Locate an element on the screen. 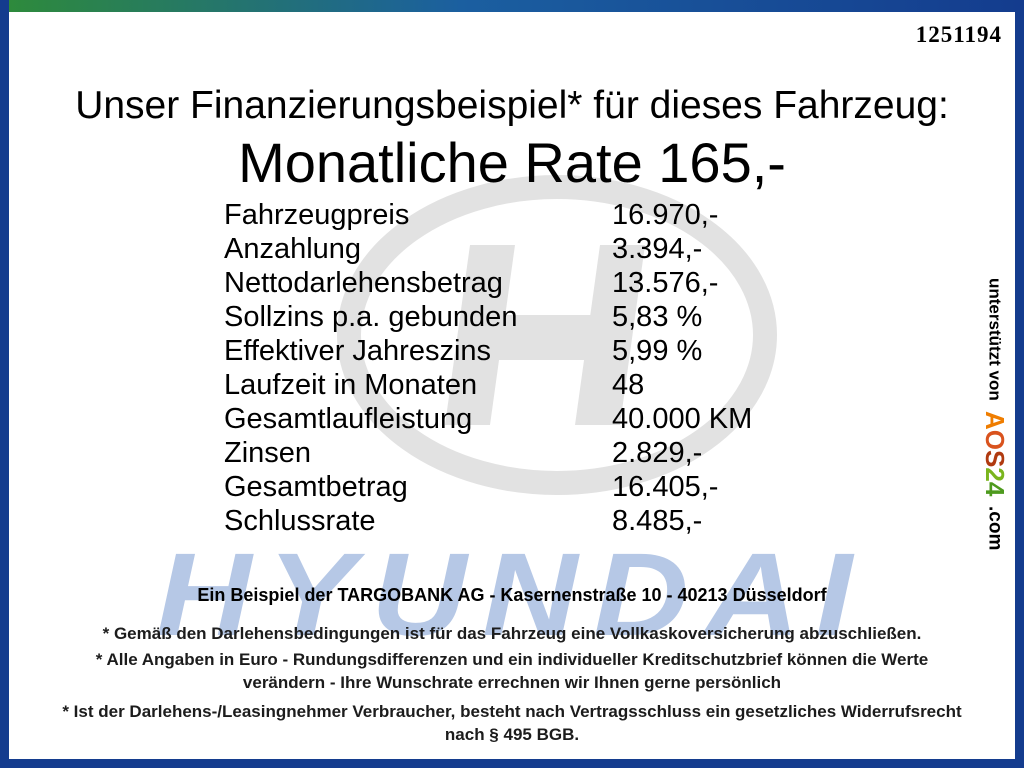  table-row: Schlussrate 8.485,- is located at coordinates (488, 521).